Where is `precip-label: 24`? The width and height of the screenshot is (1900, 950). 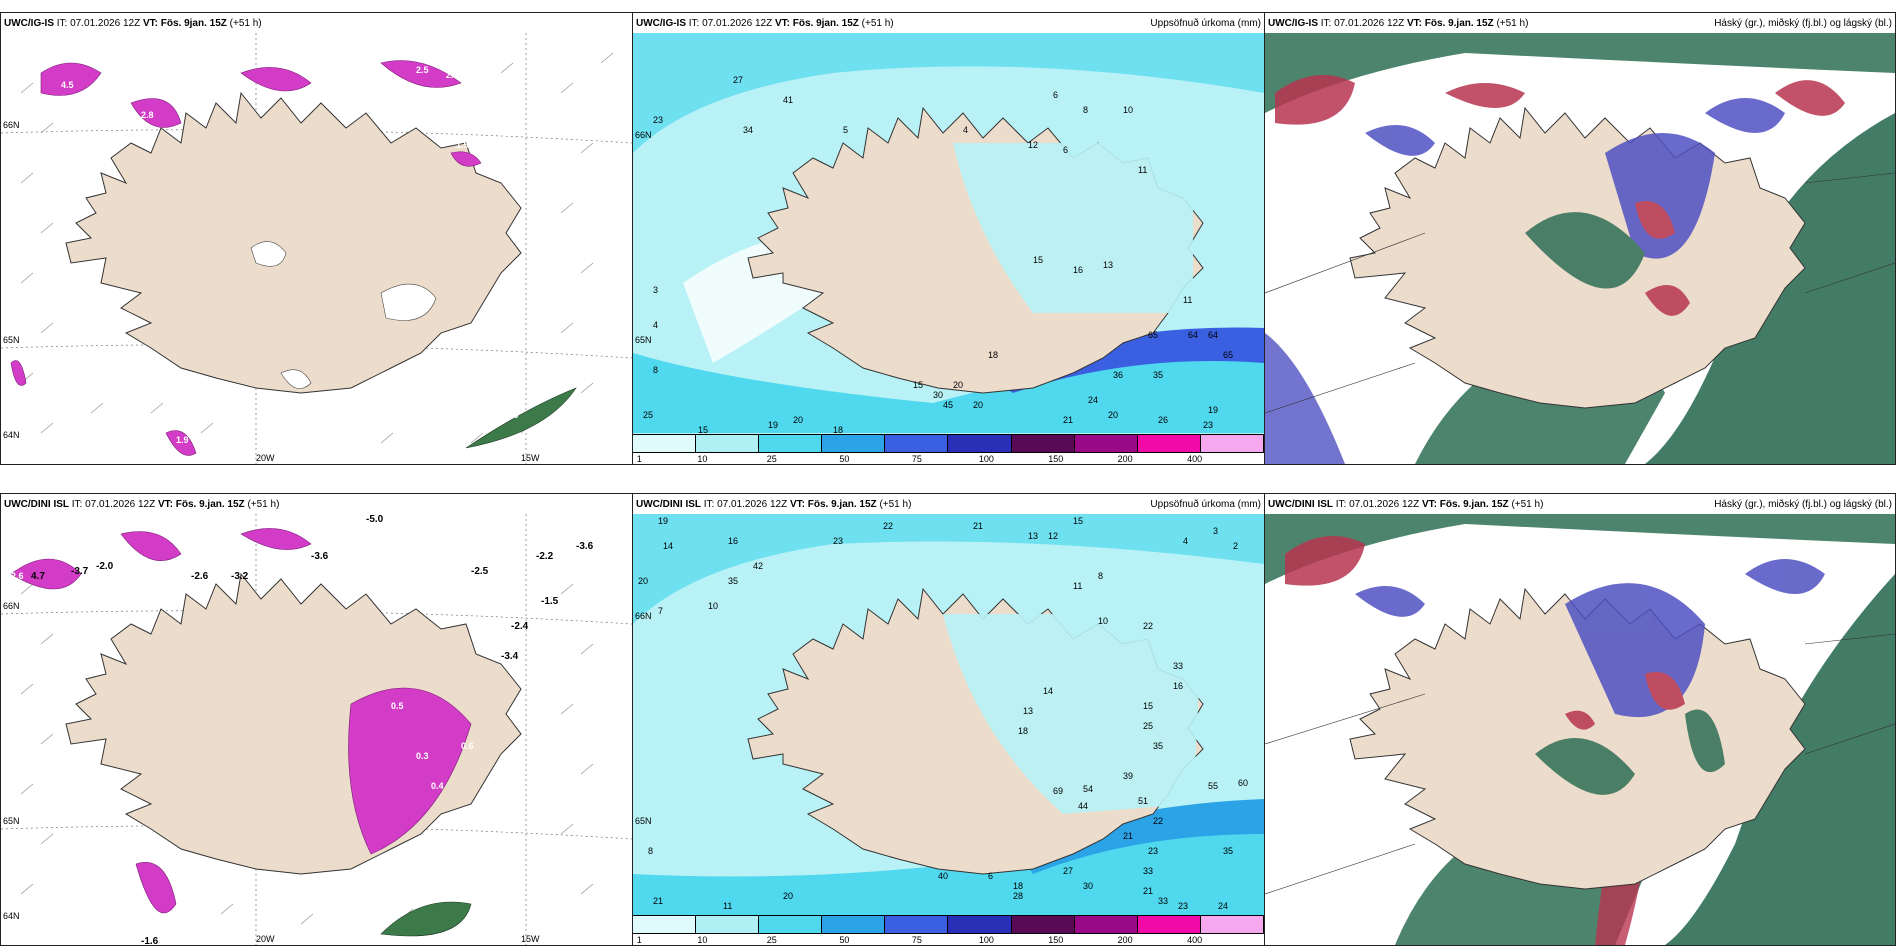 precip-label: 24 is located at coordinates (1093, 400).